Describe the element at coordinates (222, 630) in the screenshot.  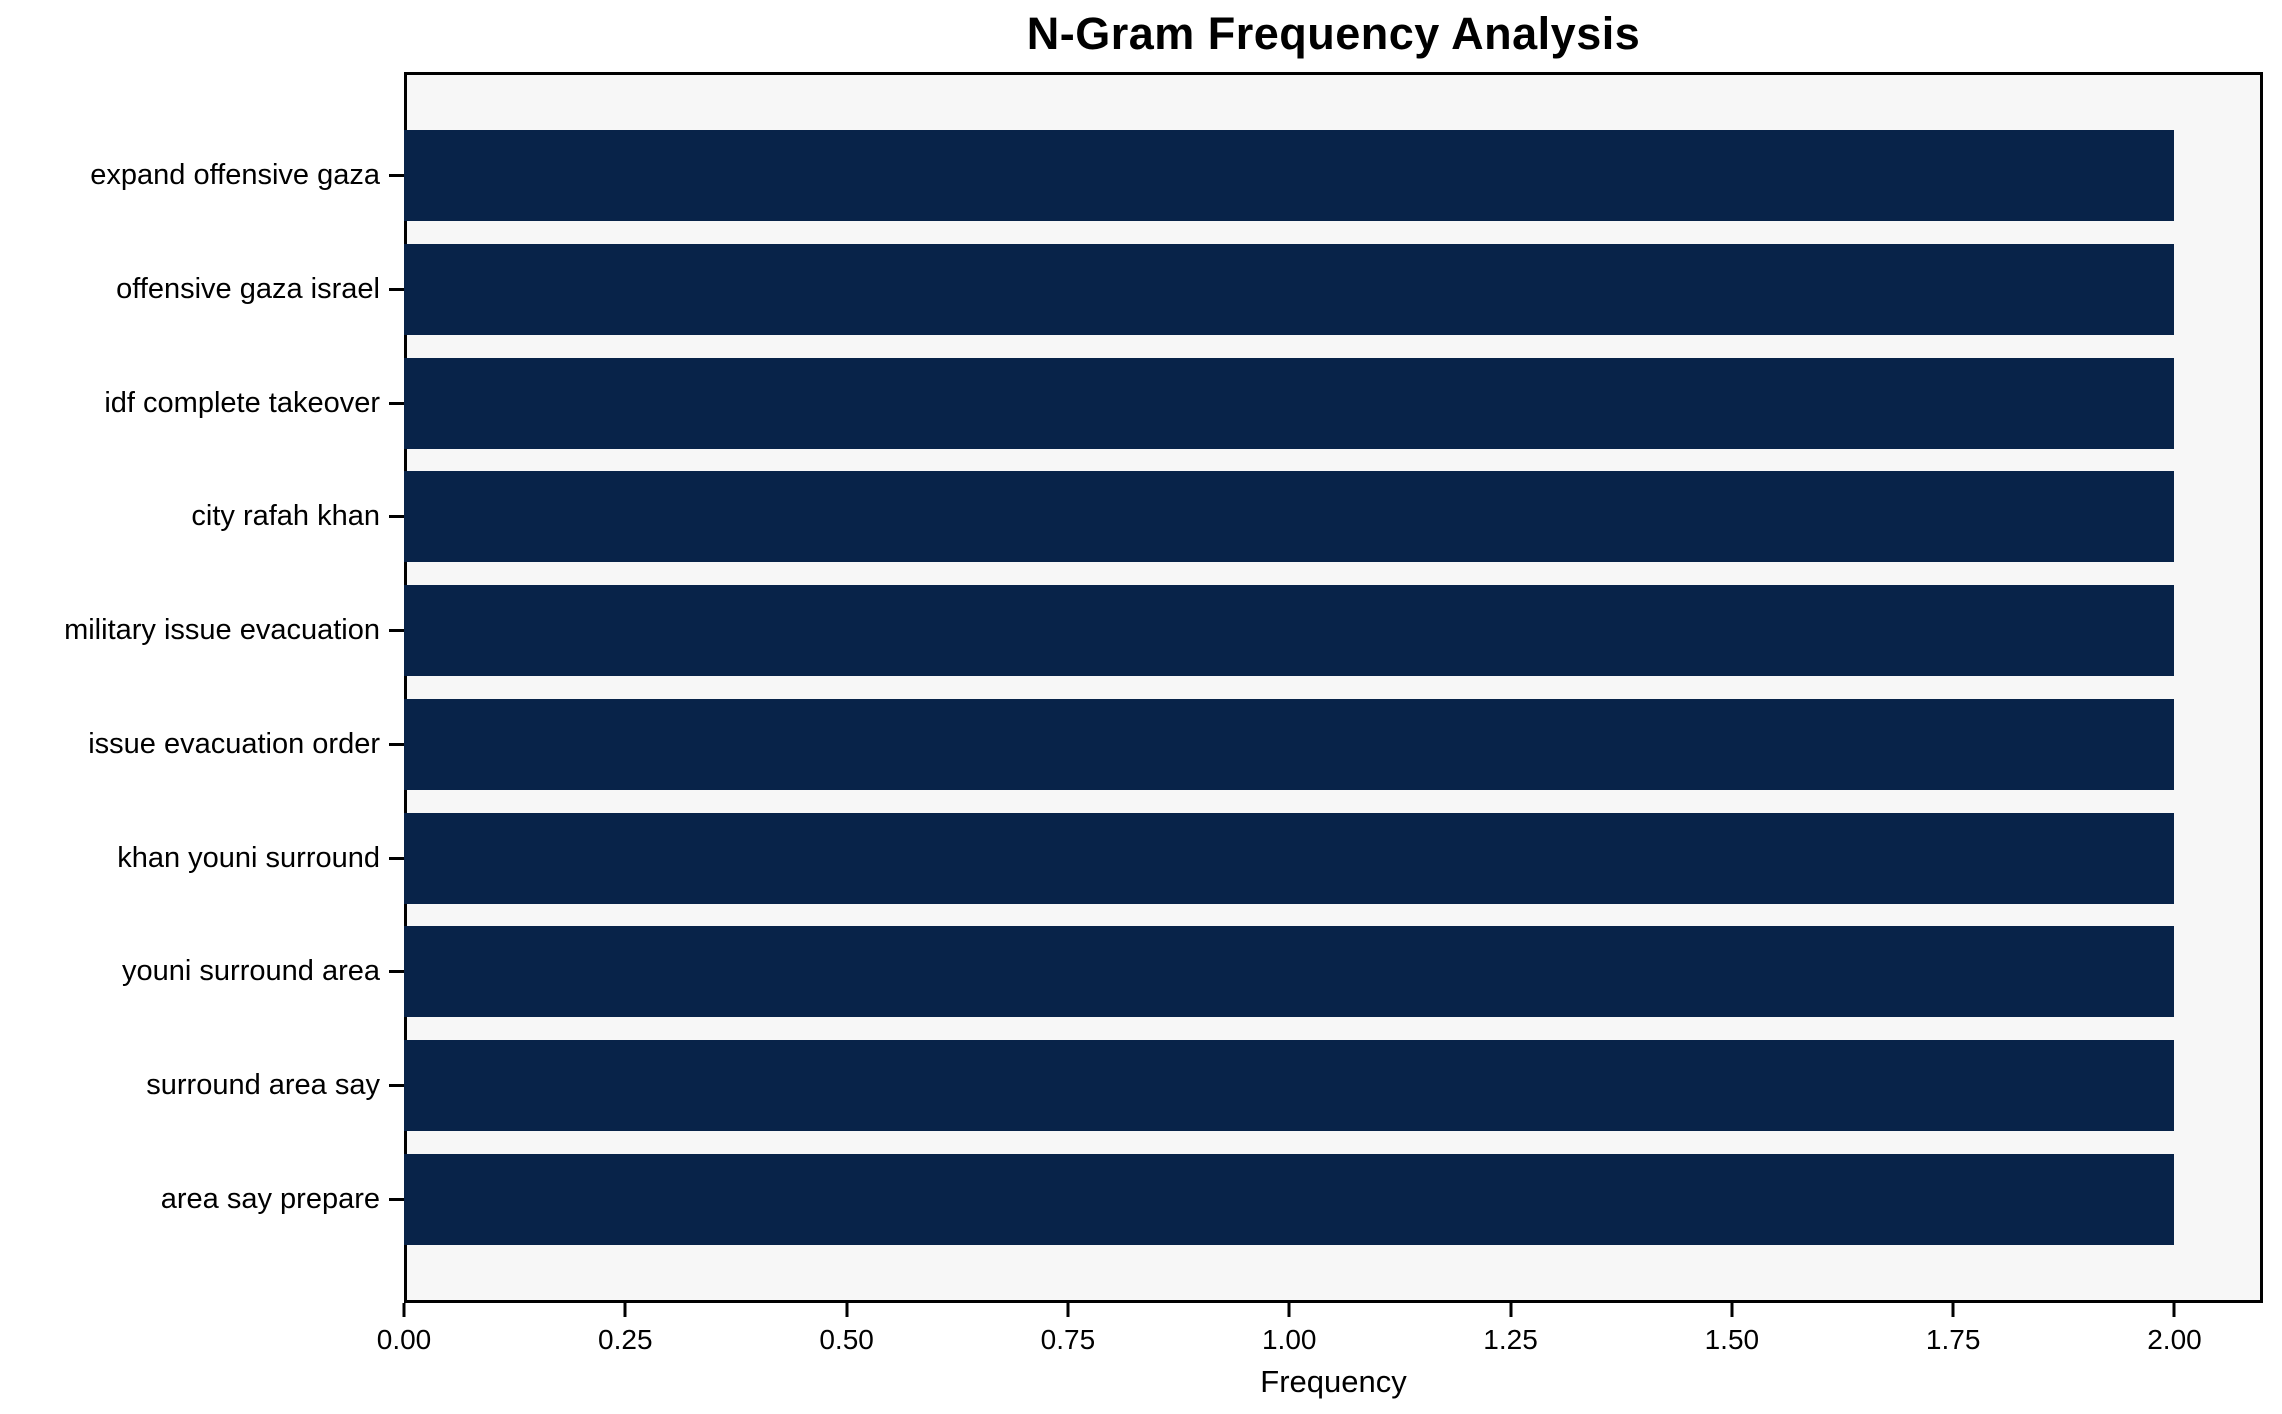
I see `y-tick-label: military issue evacuation` at that location.